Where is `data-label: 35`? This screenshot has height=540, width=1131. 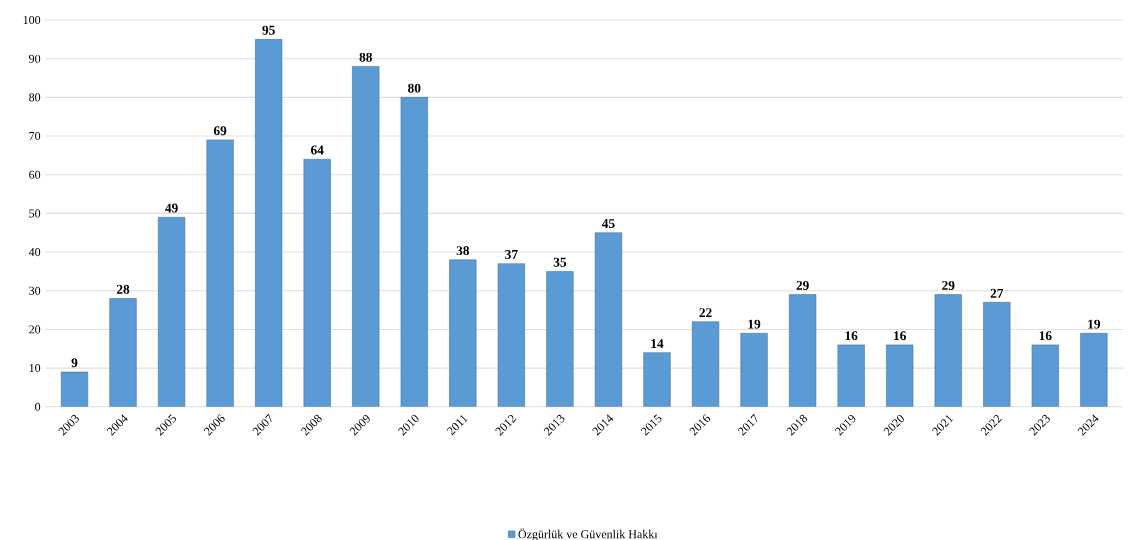 data-label: 35 is located at coordinates (560, 262).